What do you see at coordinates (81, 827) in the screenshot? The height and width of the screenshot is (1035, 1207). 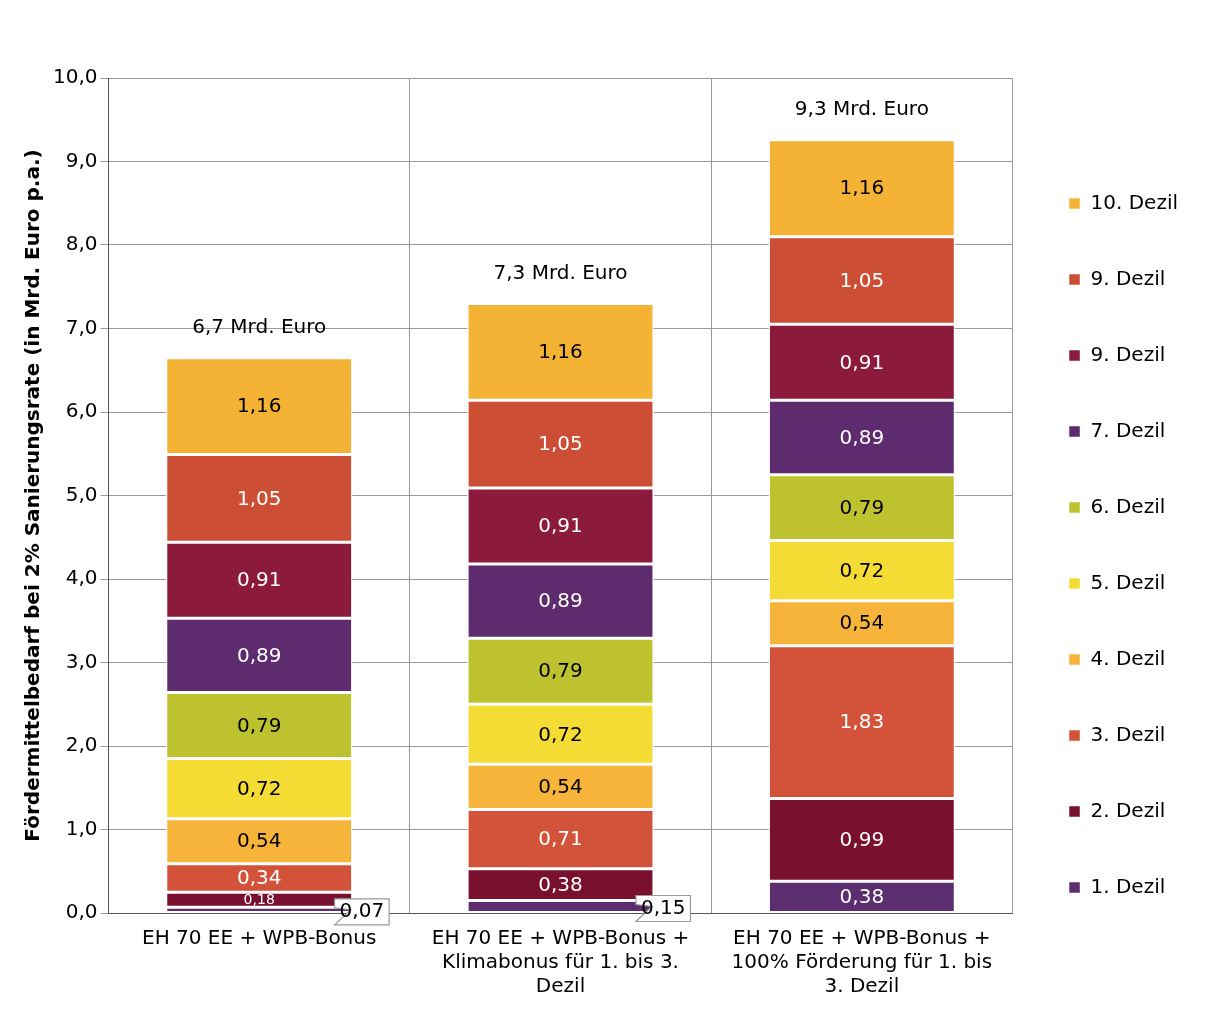 I see `y-tick-label: 1,0` at bounding box center [81, 827].